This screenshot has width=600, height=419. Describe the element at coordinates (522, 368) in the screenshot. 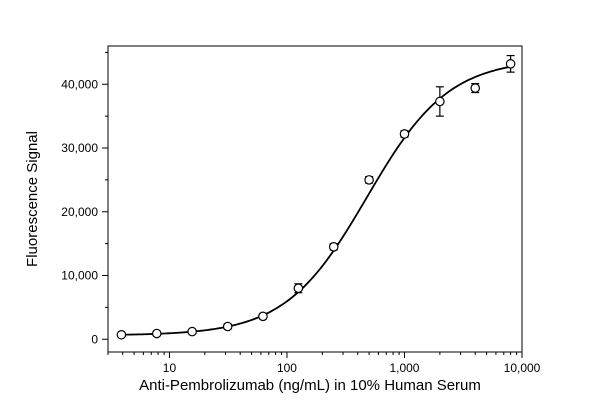

I see `x-tick-label: 10,000` at that location.